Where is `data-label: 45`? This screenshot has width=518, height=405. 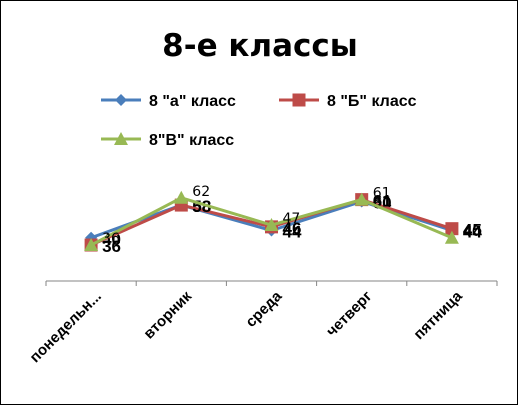 data-label: 45 is located at coordinates (472, 230).